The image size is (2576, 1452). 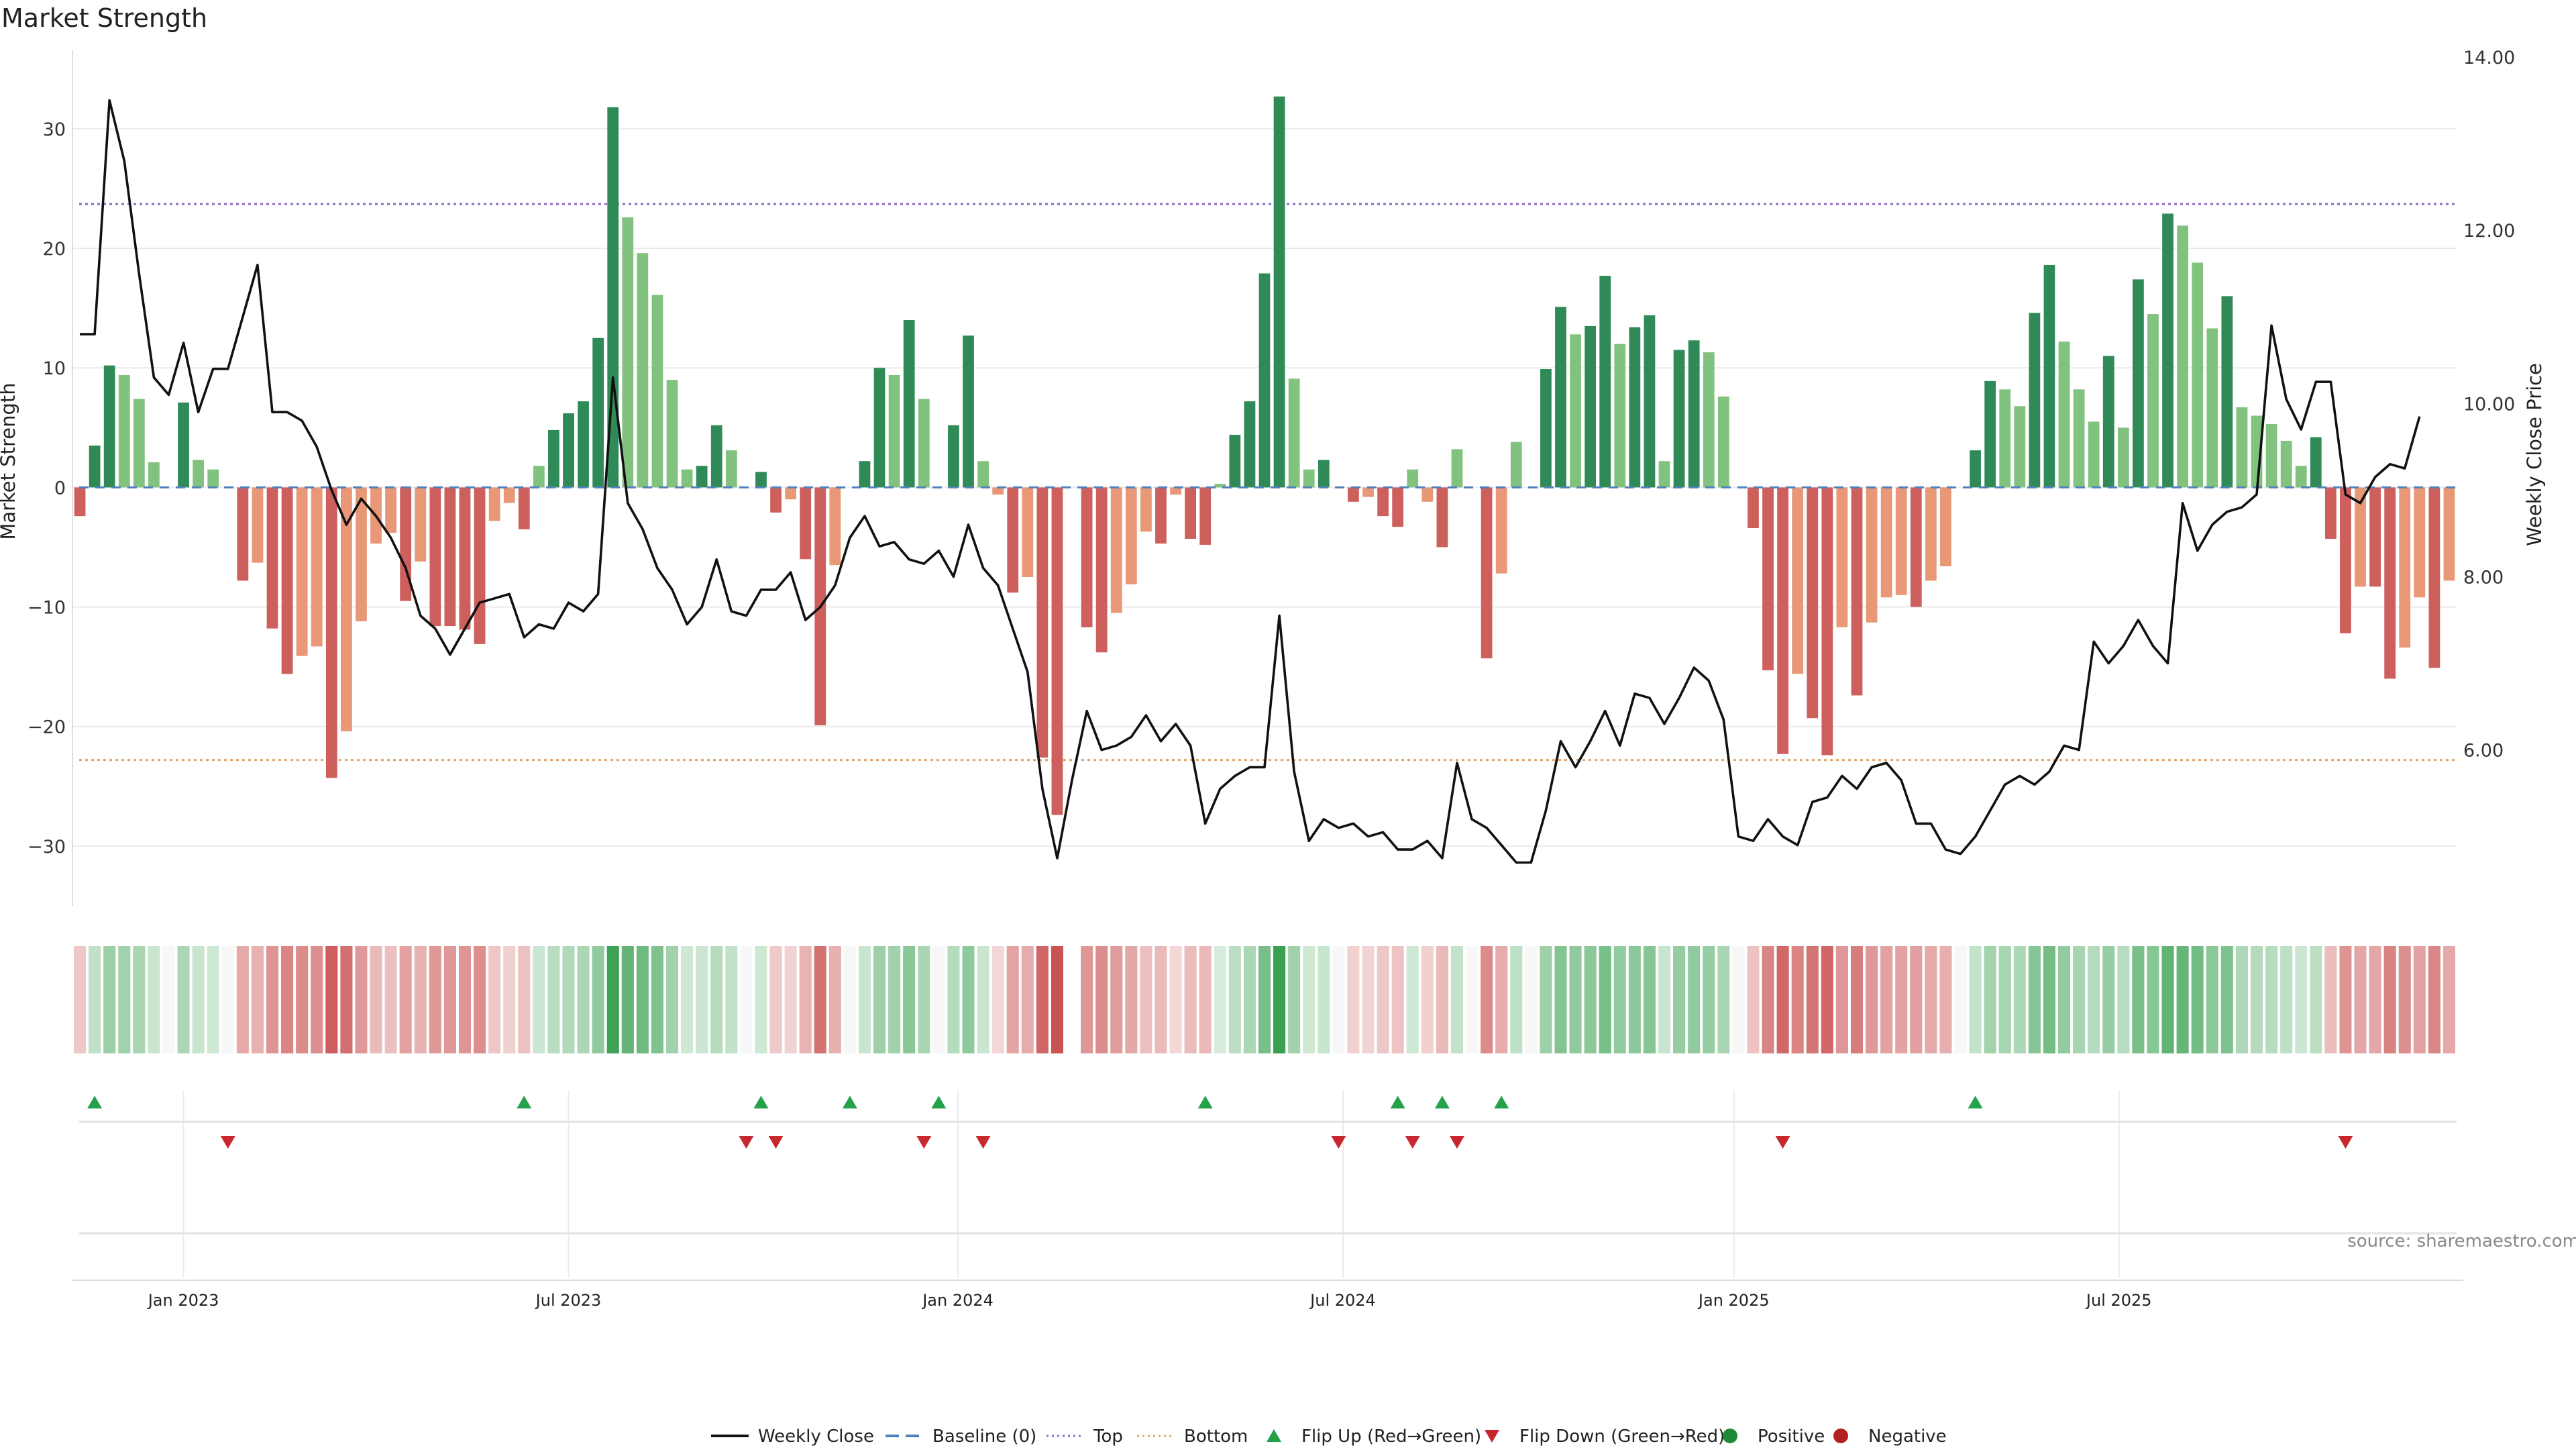 What do you see at coordinates (60, 489) in the screenshot?
I see `left-tick-label: 0` at bounding box center [60, 489].